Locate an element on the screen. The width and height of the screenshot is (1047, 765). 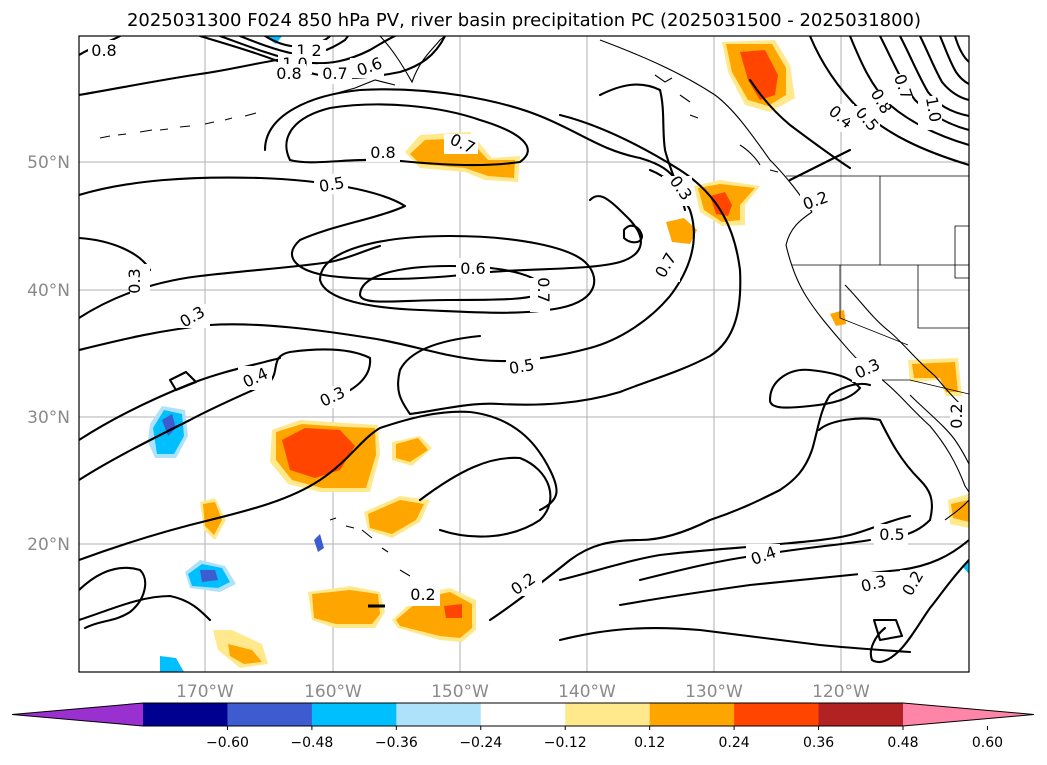
contour-label: 1.0 is located at coordinates (933, 109).